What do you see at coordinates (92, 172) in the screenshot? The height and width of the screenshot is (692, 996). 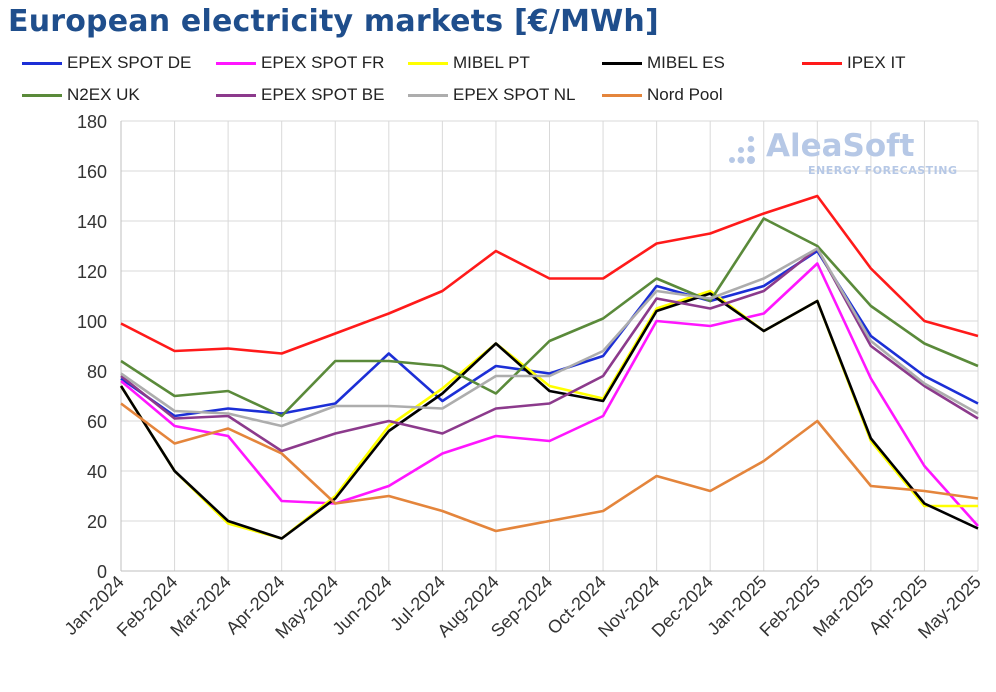 I see `y-tick-label: 160` at bounding box center [92, 172].